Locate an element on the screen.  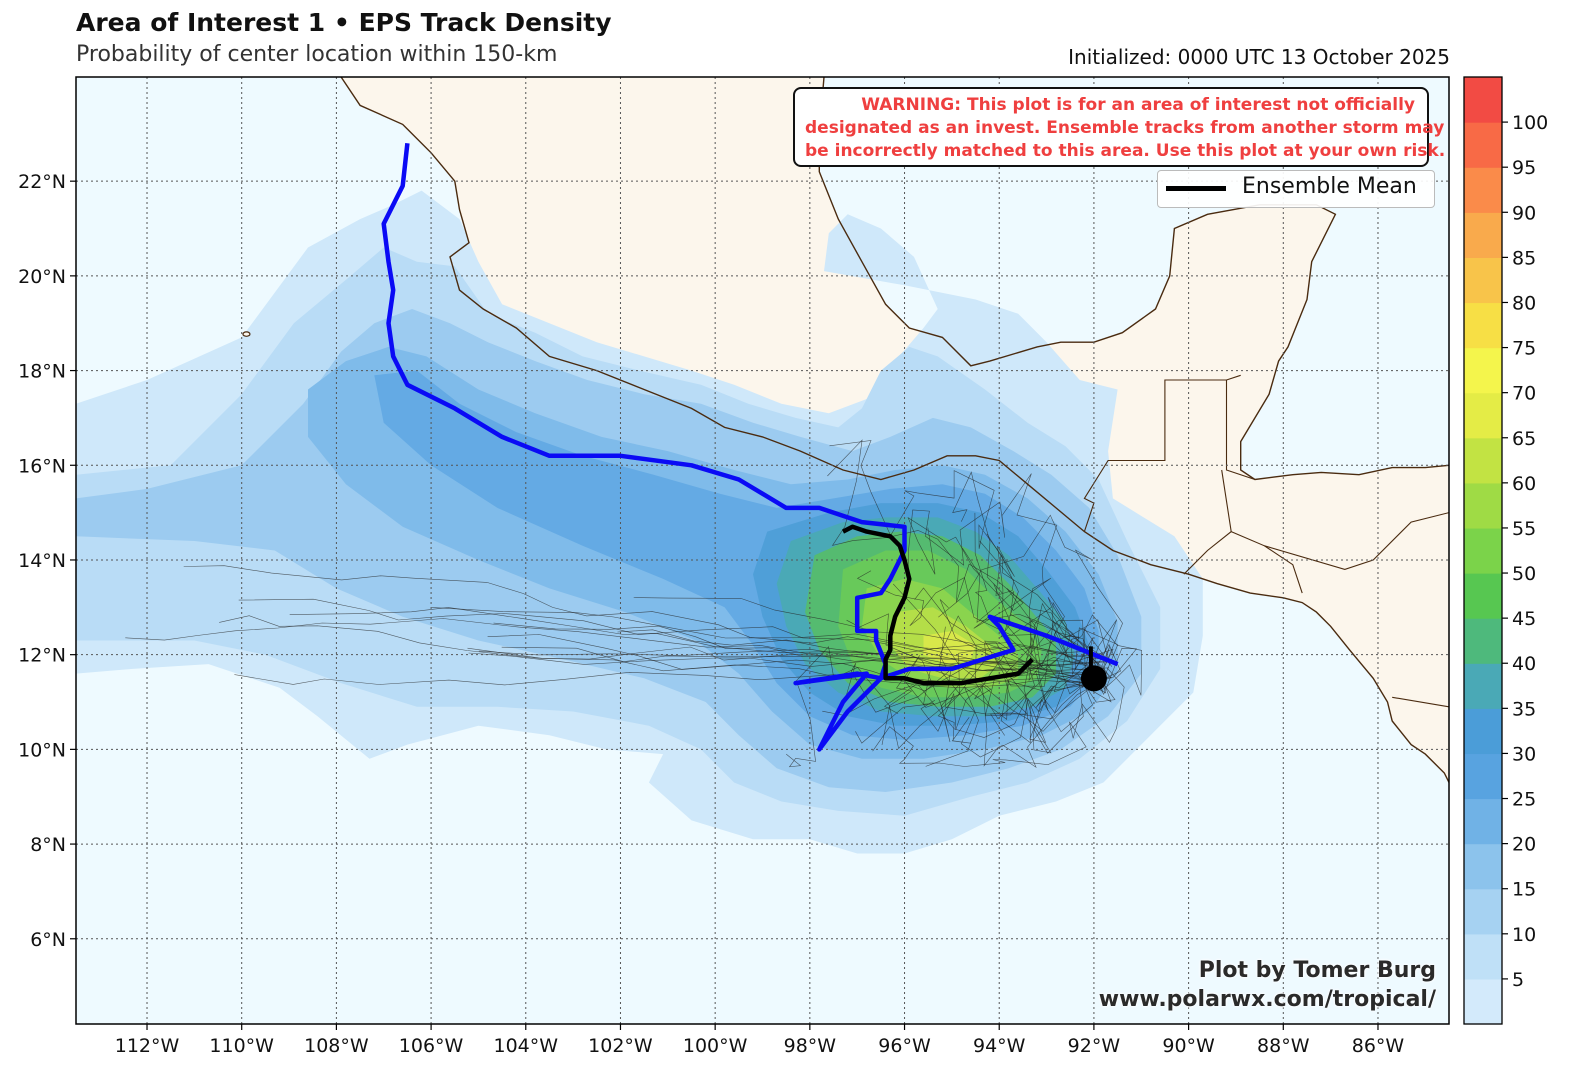
lon-tick-label: 90°W is located at coordinates (1188, 1046).